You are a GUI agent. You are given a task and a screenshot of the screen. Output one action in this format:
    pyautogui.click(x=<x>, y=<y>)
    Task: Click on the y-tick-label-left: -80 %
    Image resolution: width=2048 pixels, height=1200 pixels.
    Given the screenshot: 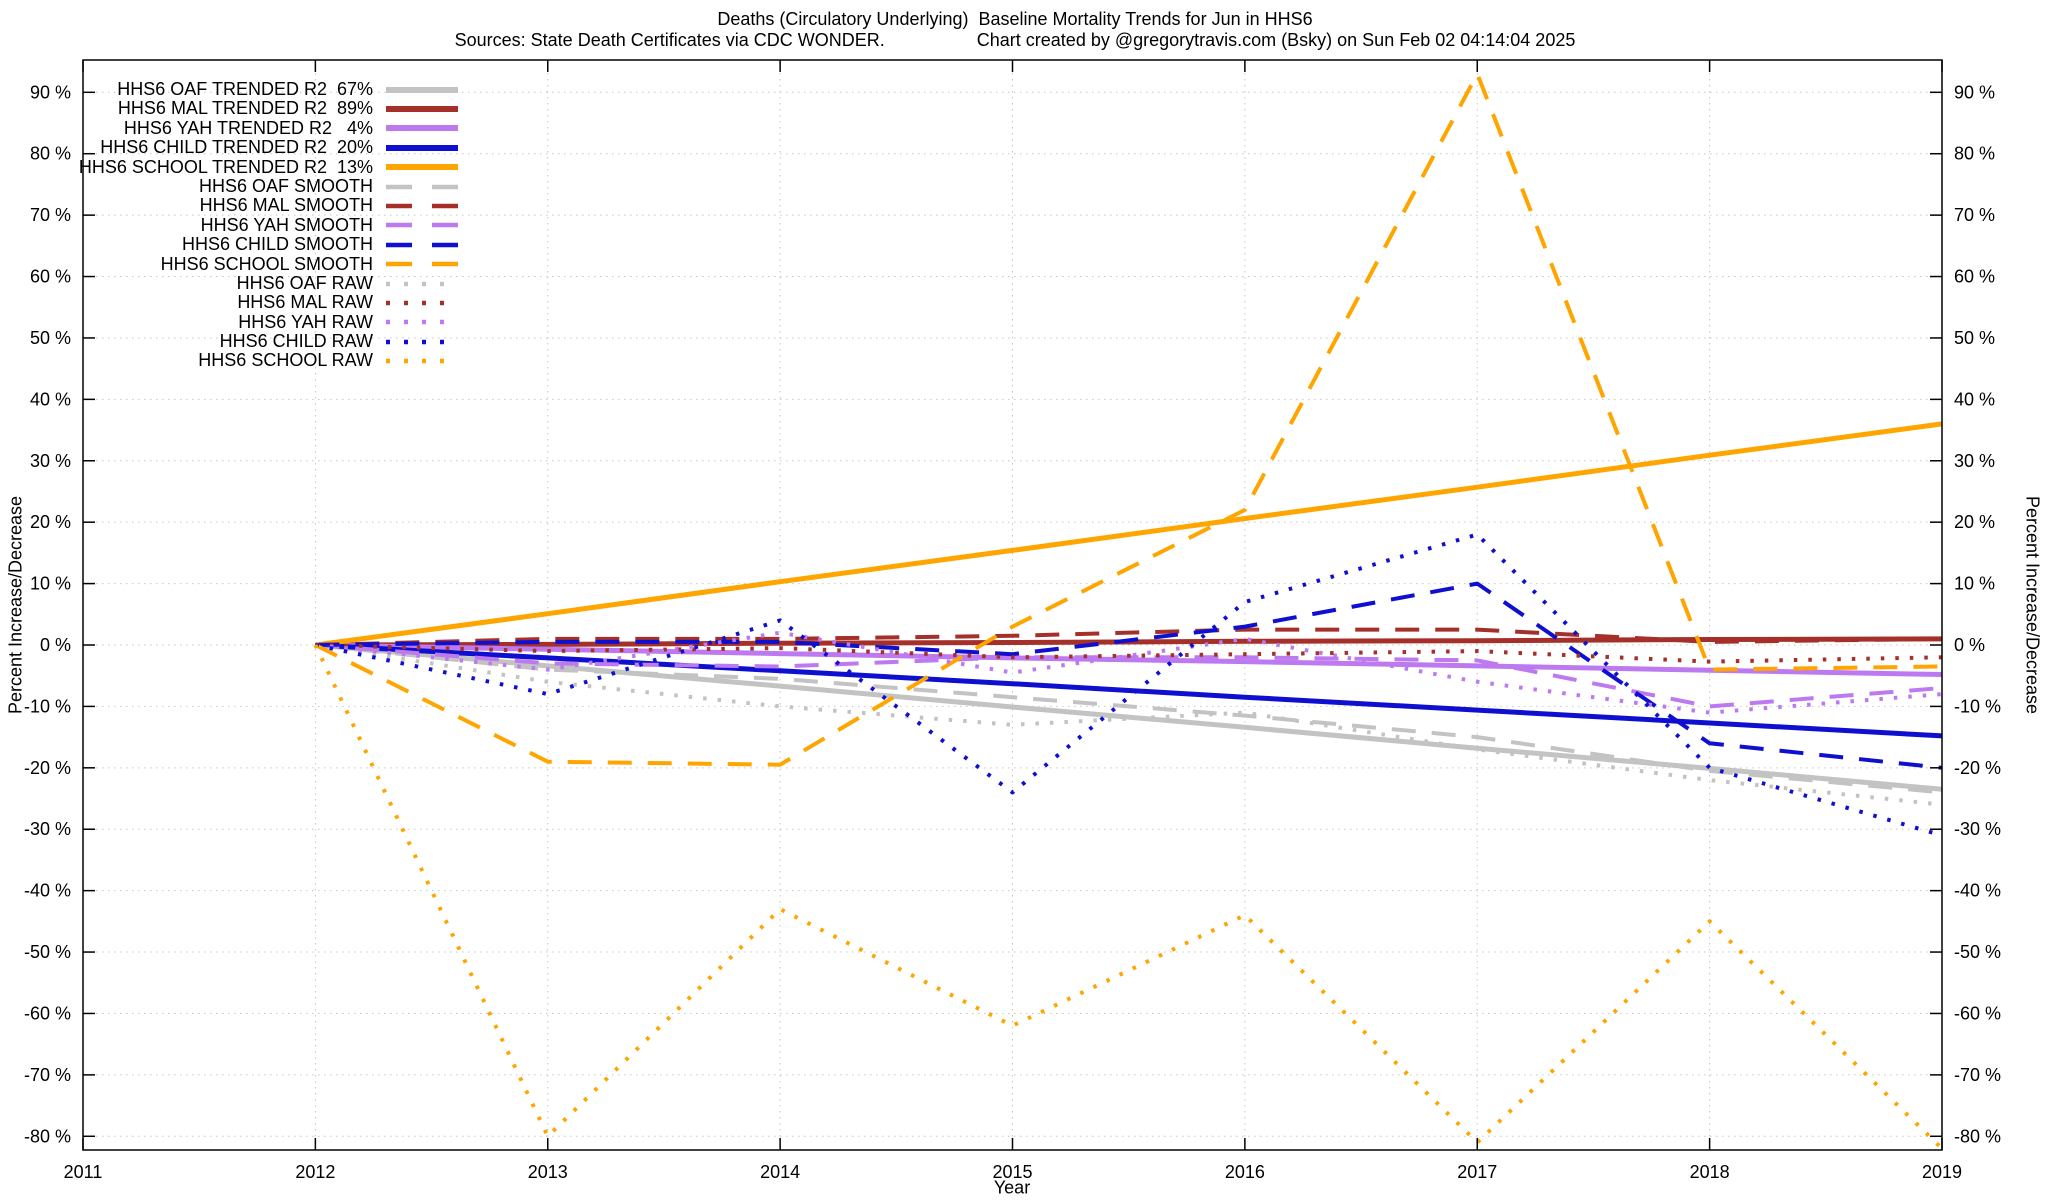 What is the action you would take?
    pyautogui.click(x=47, y=1136)
    